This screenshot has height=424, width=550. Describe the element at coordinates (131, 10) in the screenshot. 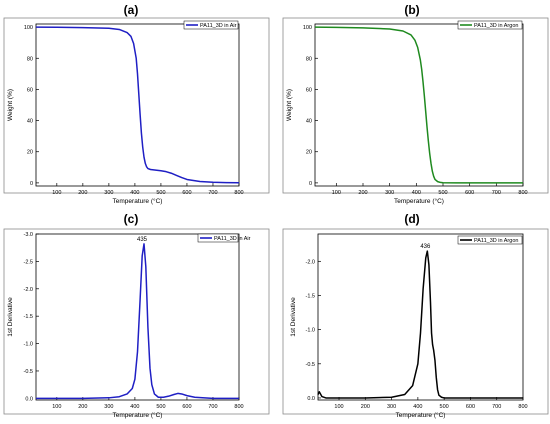

I see `panel-label: (a)` at that location.